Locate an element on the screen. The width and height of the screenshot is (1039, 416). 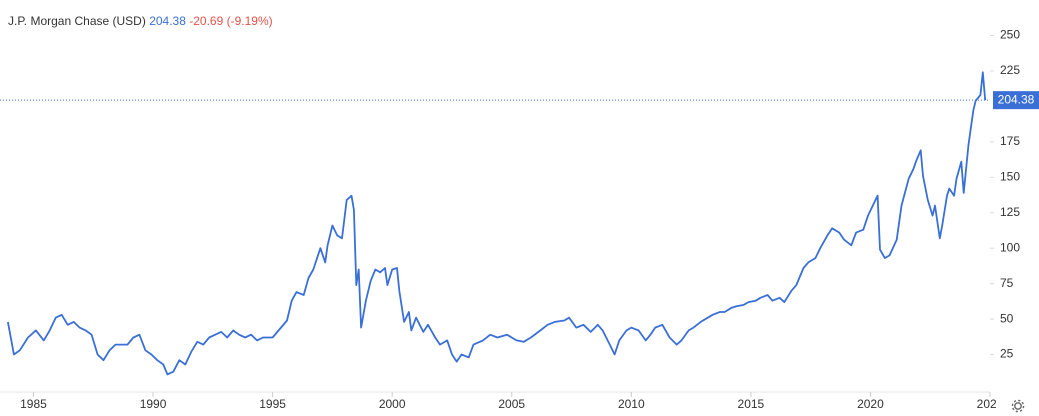
x-tick-label: 1985 is located at coordinates (33, 404).